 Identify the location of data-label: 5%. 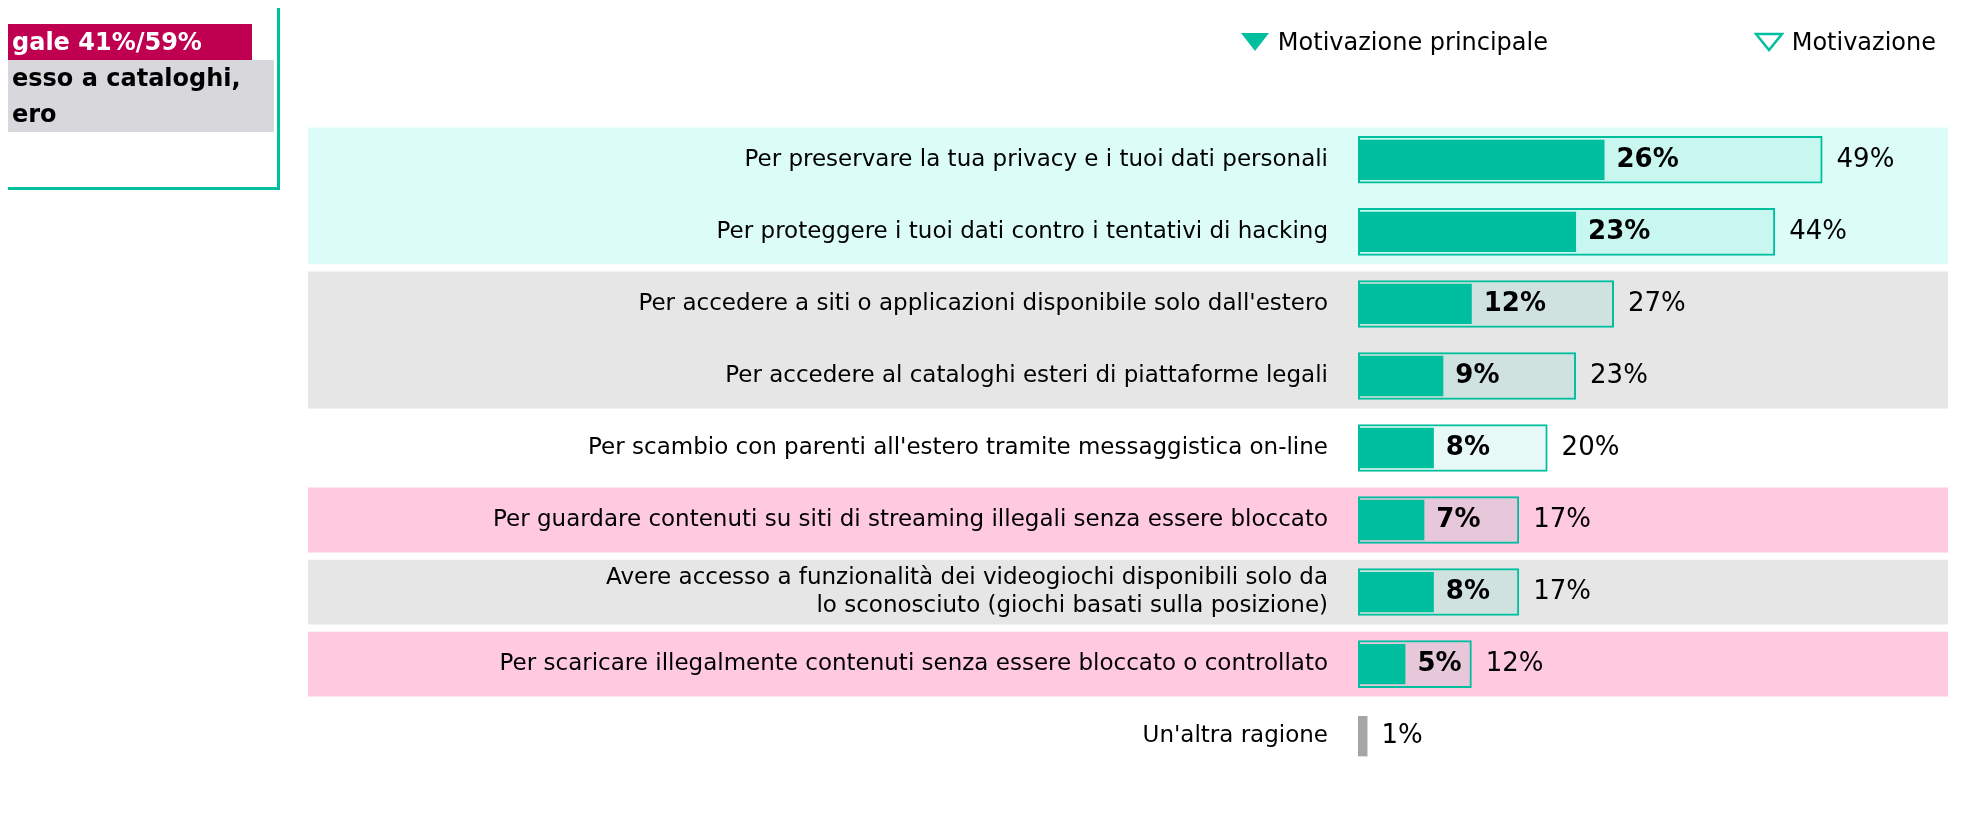
(1439, 661).